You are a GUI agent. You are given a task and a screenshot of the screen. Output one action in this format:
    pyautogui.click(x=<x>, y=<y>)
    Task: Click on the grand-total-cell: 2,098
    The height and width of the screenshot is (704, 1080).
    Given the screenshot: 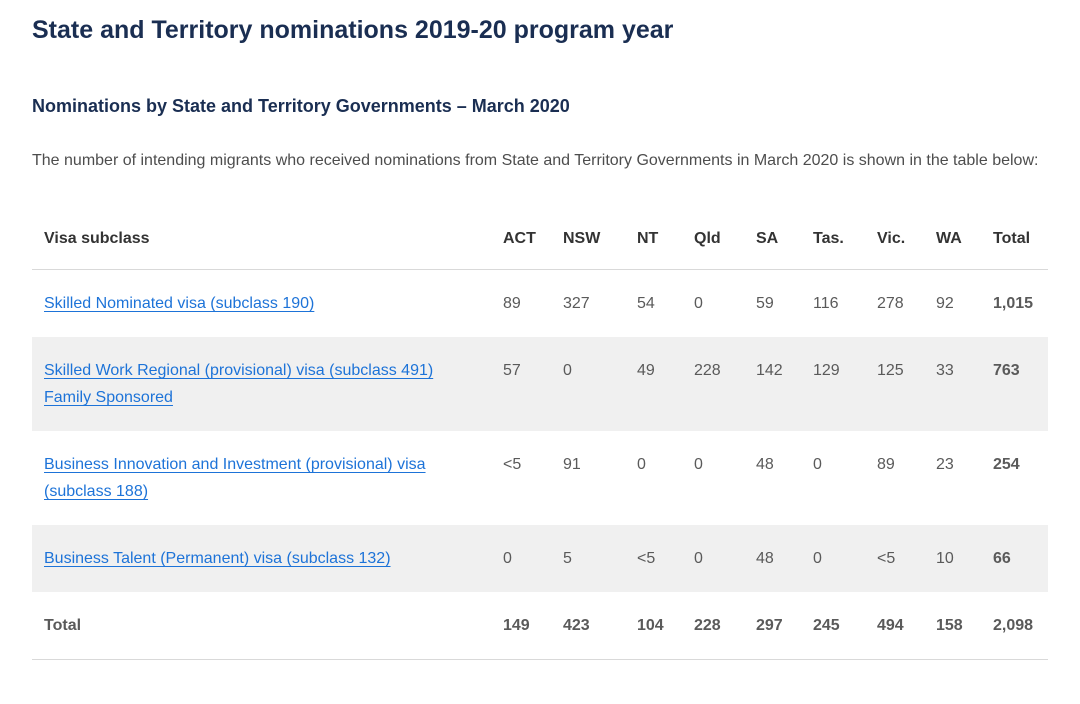 What is the action you would take?
    pyautogui.click(x=1014, y=626)
    